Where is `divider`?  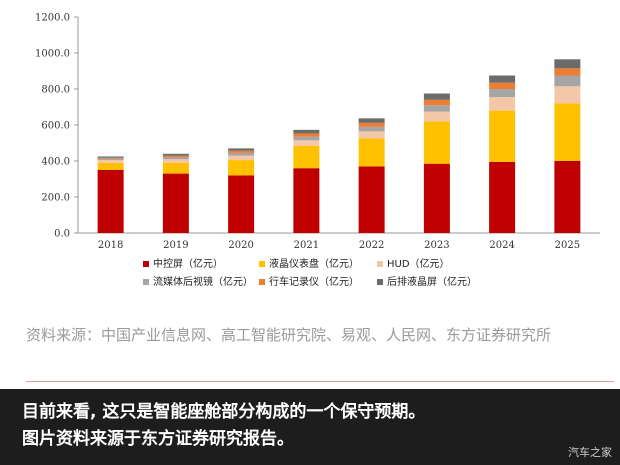
divider is located at coordinates (320, 381).